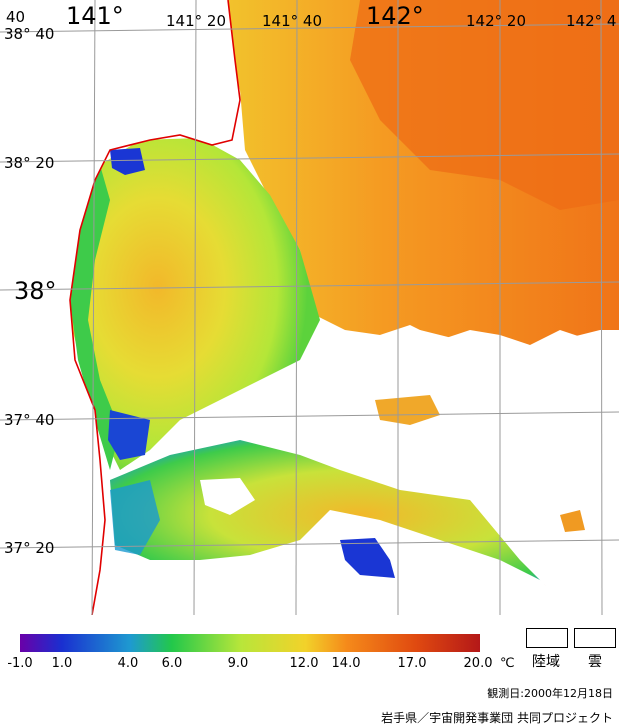 The image size is (619, 726). Describe the element at coordinates (497, 718) in the screenshot. I see `credit-line: 岩手県／宇宙開発事業団 共同プロジェクト` at that location.